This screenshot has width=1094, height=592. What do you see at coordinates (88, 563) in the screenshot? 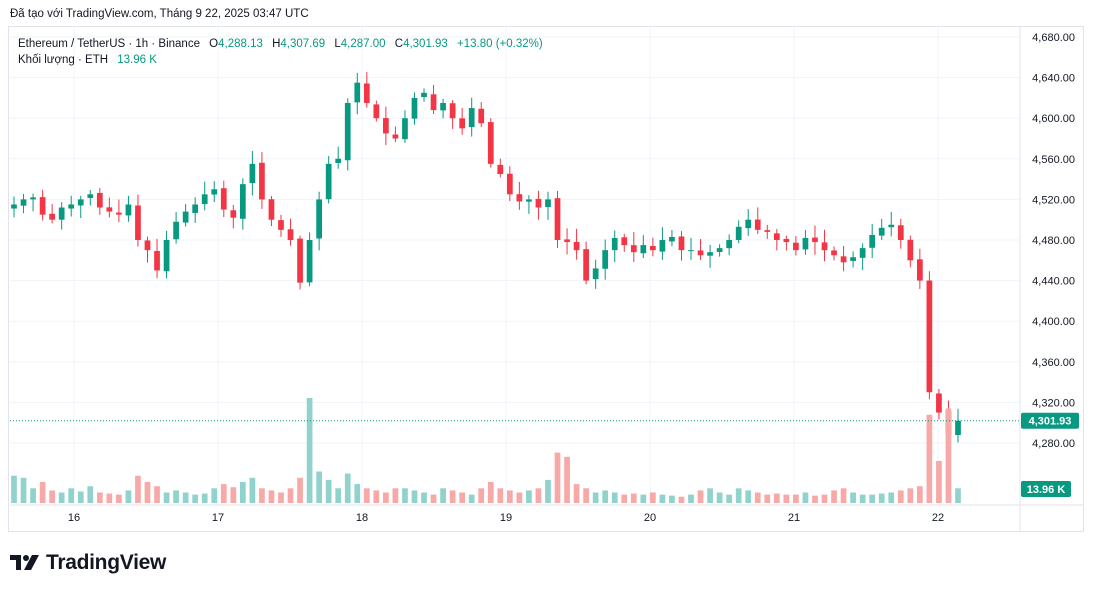
I see `brand-logo: TradingView` at bounding box center [88, 563].